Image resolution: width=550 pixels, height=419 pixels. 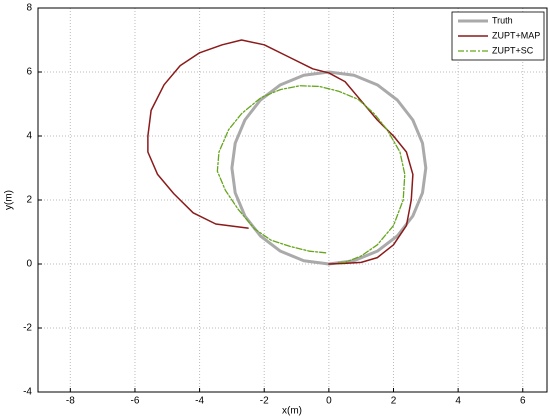 I want to click on x-tick-label: -6, so click(x=134, y=401).